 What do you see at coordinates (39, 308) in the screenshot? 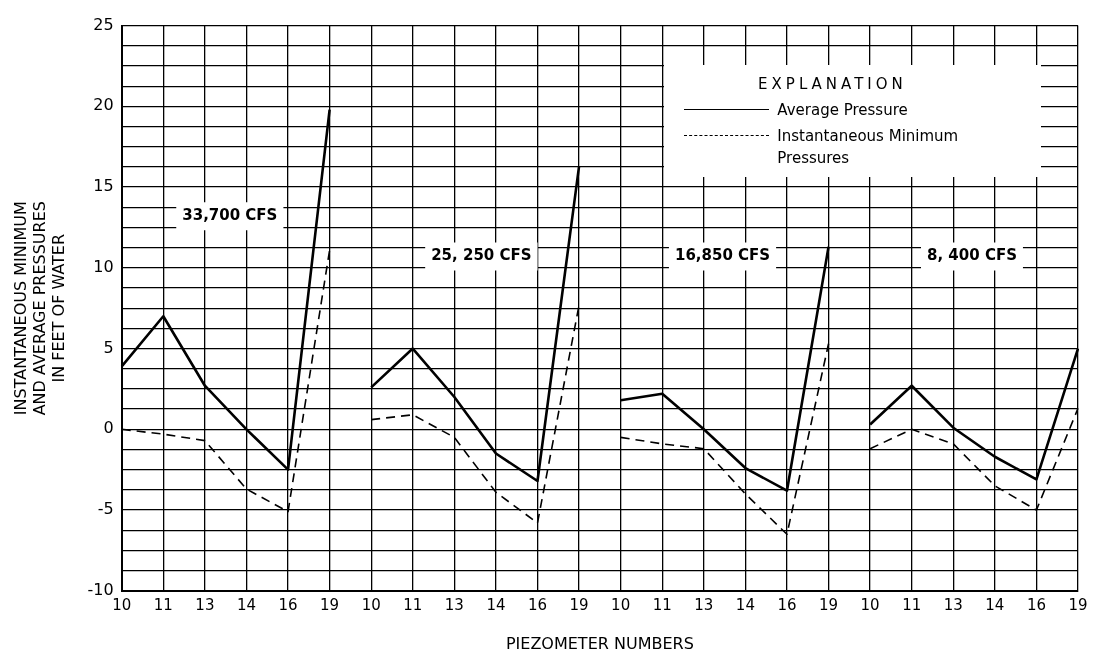
I see `y-axis-title: INSTANTANEOUS MINIMUM AND AVERAGE PRESSURES IN FEET OF WATER` at bounding box center [39, 308].